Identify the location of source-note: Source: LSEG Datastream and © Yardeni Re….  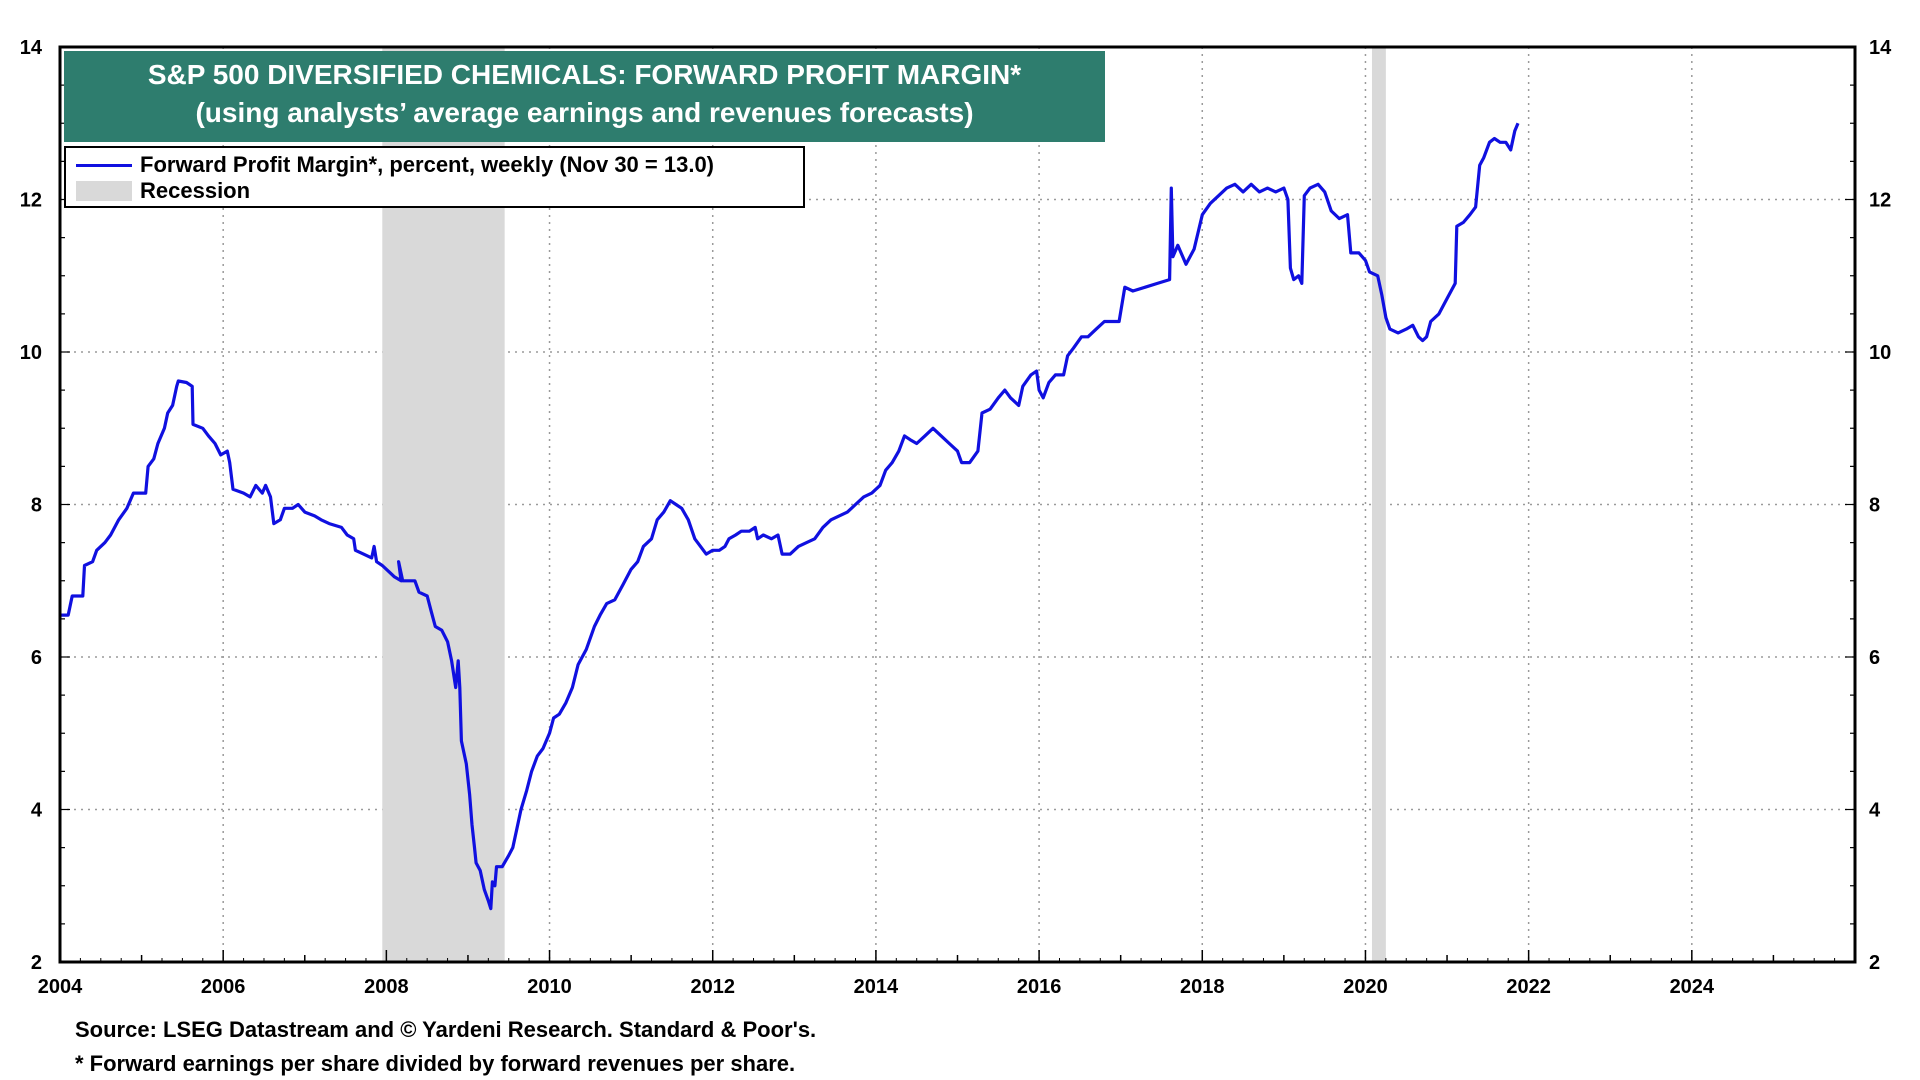
(446, 1029).